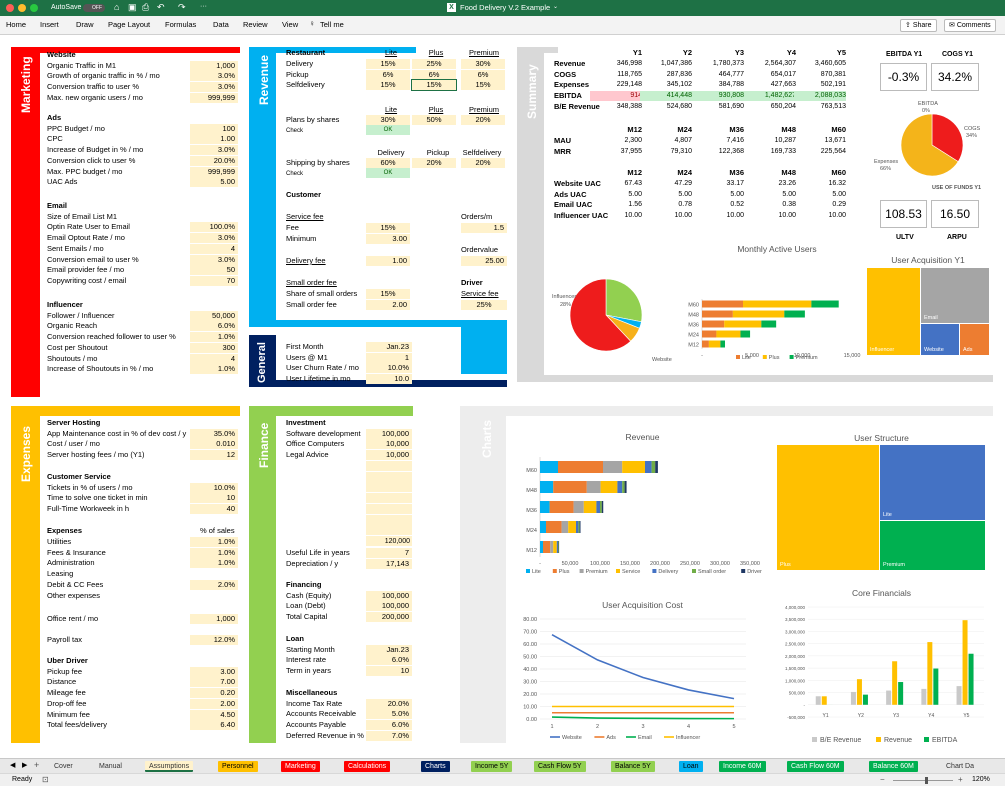 The height and width of the screenshot is (786, 1005). Describe the element at coordinates (16, 24) in the screenshot. I see `menu-home: Home` at that location.